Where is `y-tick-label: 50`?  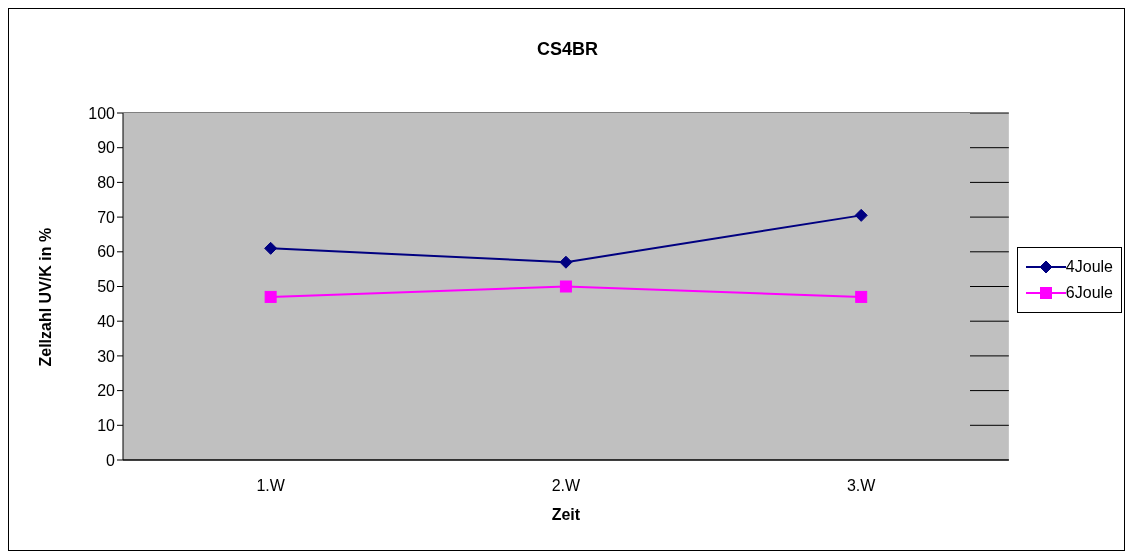 y-tick-label: 50 is located at coordinates (106, 287).